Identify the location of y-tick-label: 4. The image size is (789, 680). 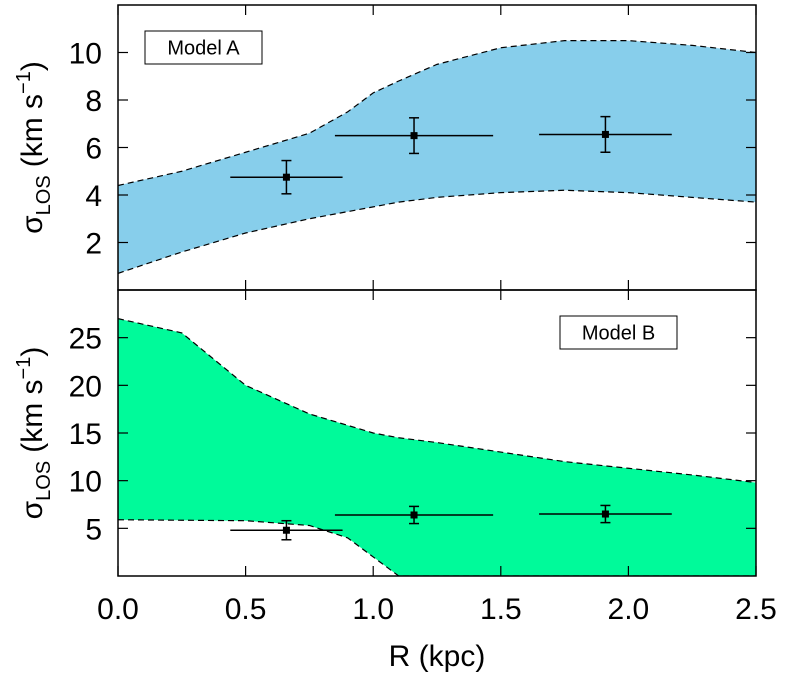
(93, 196).